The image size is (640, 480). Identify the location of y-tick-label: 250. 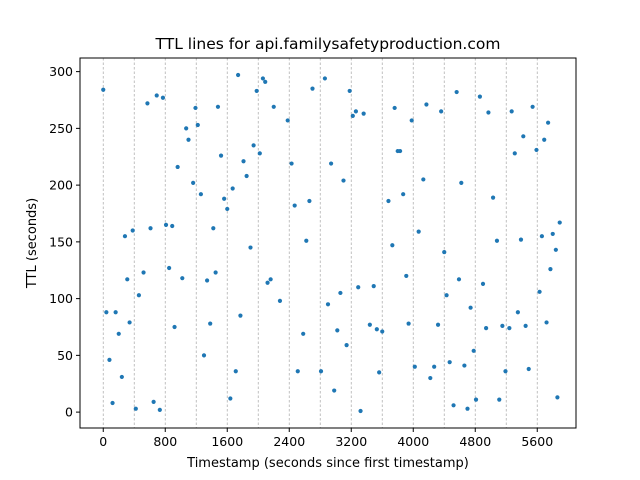
(61, 128).